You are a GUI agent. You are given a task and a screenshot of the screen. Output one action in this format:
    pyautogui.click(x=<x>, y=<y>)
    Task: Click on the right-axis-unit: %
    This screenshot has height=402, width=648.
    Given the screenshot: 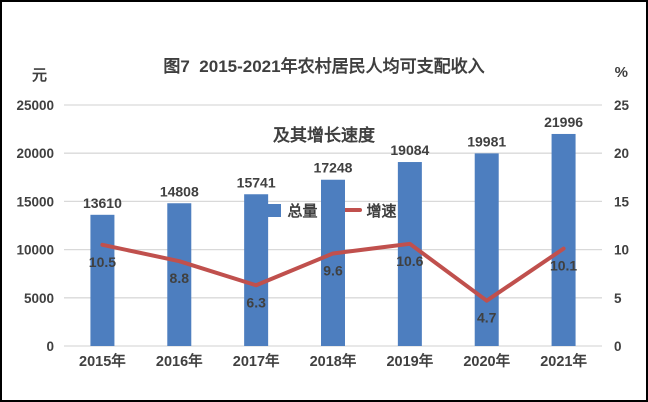 What is the action you would take?
    pyautogui.click(x=621, y=72)
    